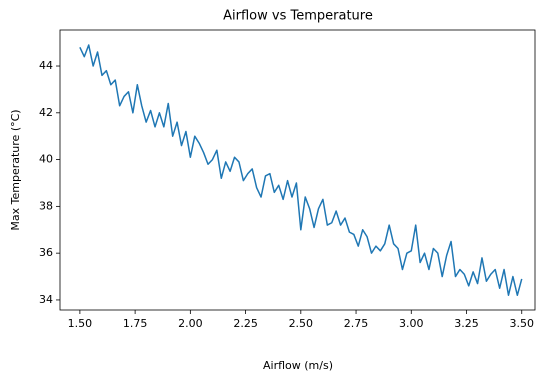 The width and height of the screenshot is (540, 379). I want to click on y-tick-label: 40, so click(46, 159).